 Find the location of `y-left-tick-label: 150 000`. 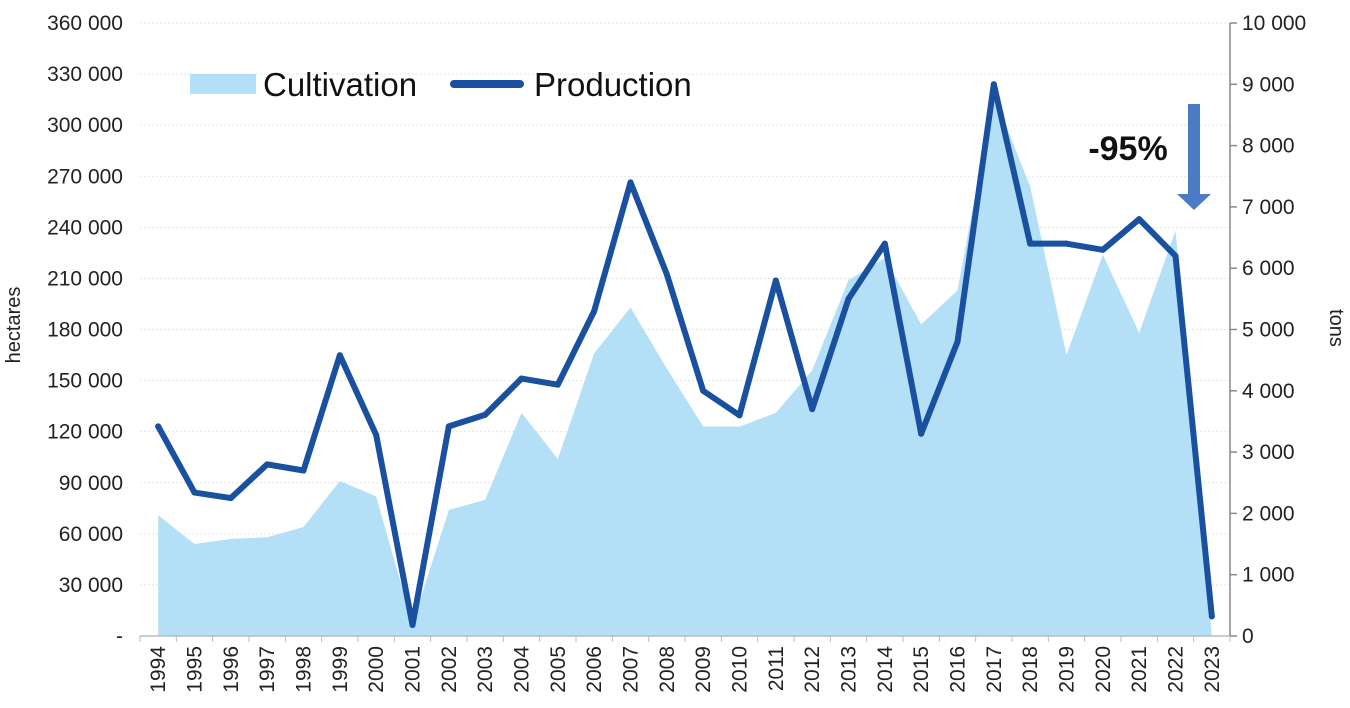

y-left-tick-label: 150 000 is located at coordinates (85, 381).